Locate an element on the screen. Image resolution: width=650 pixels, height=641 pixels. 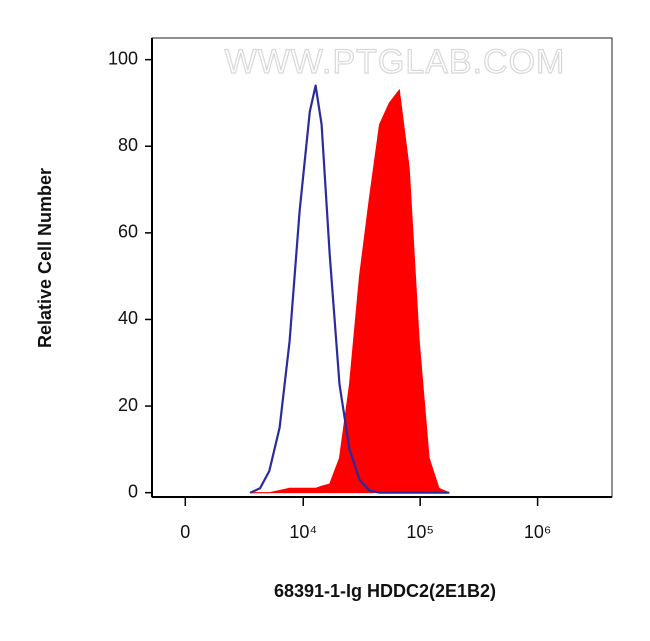
y-tick-label: 100 is located at coordinates (123, 58).